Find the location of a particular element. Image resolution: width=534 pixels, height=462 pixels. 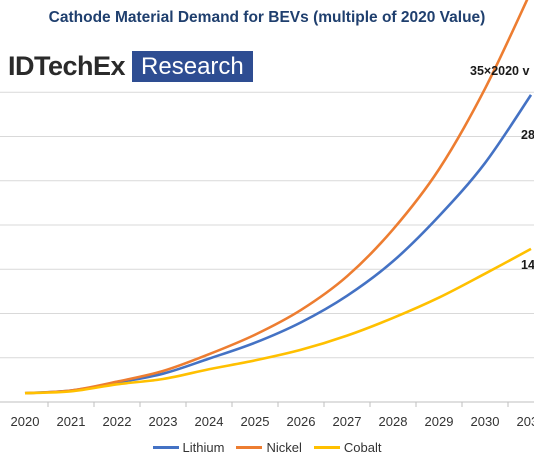

legend-label: Lithium is located at coordinates (203, 447).